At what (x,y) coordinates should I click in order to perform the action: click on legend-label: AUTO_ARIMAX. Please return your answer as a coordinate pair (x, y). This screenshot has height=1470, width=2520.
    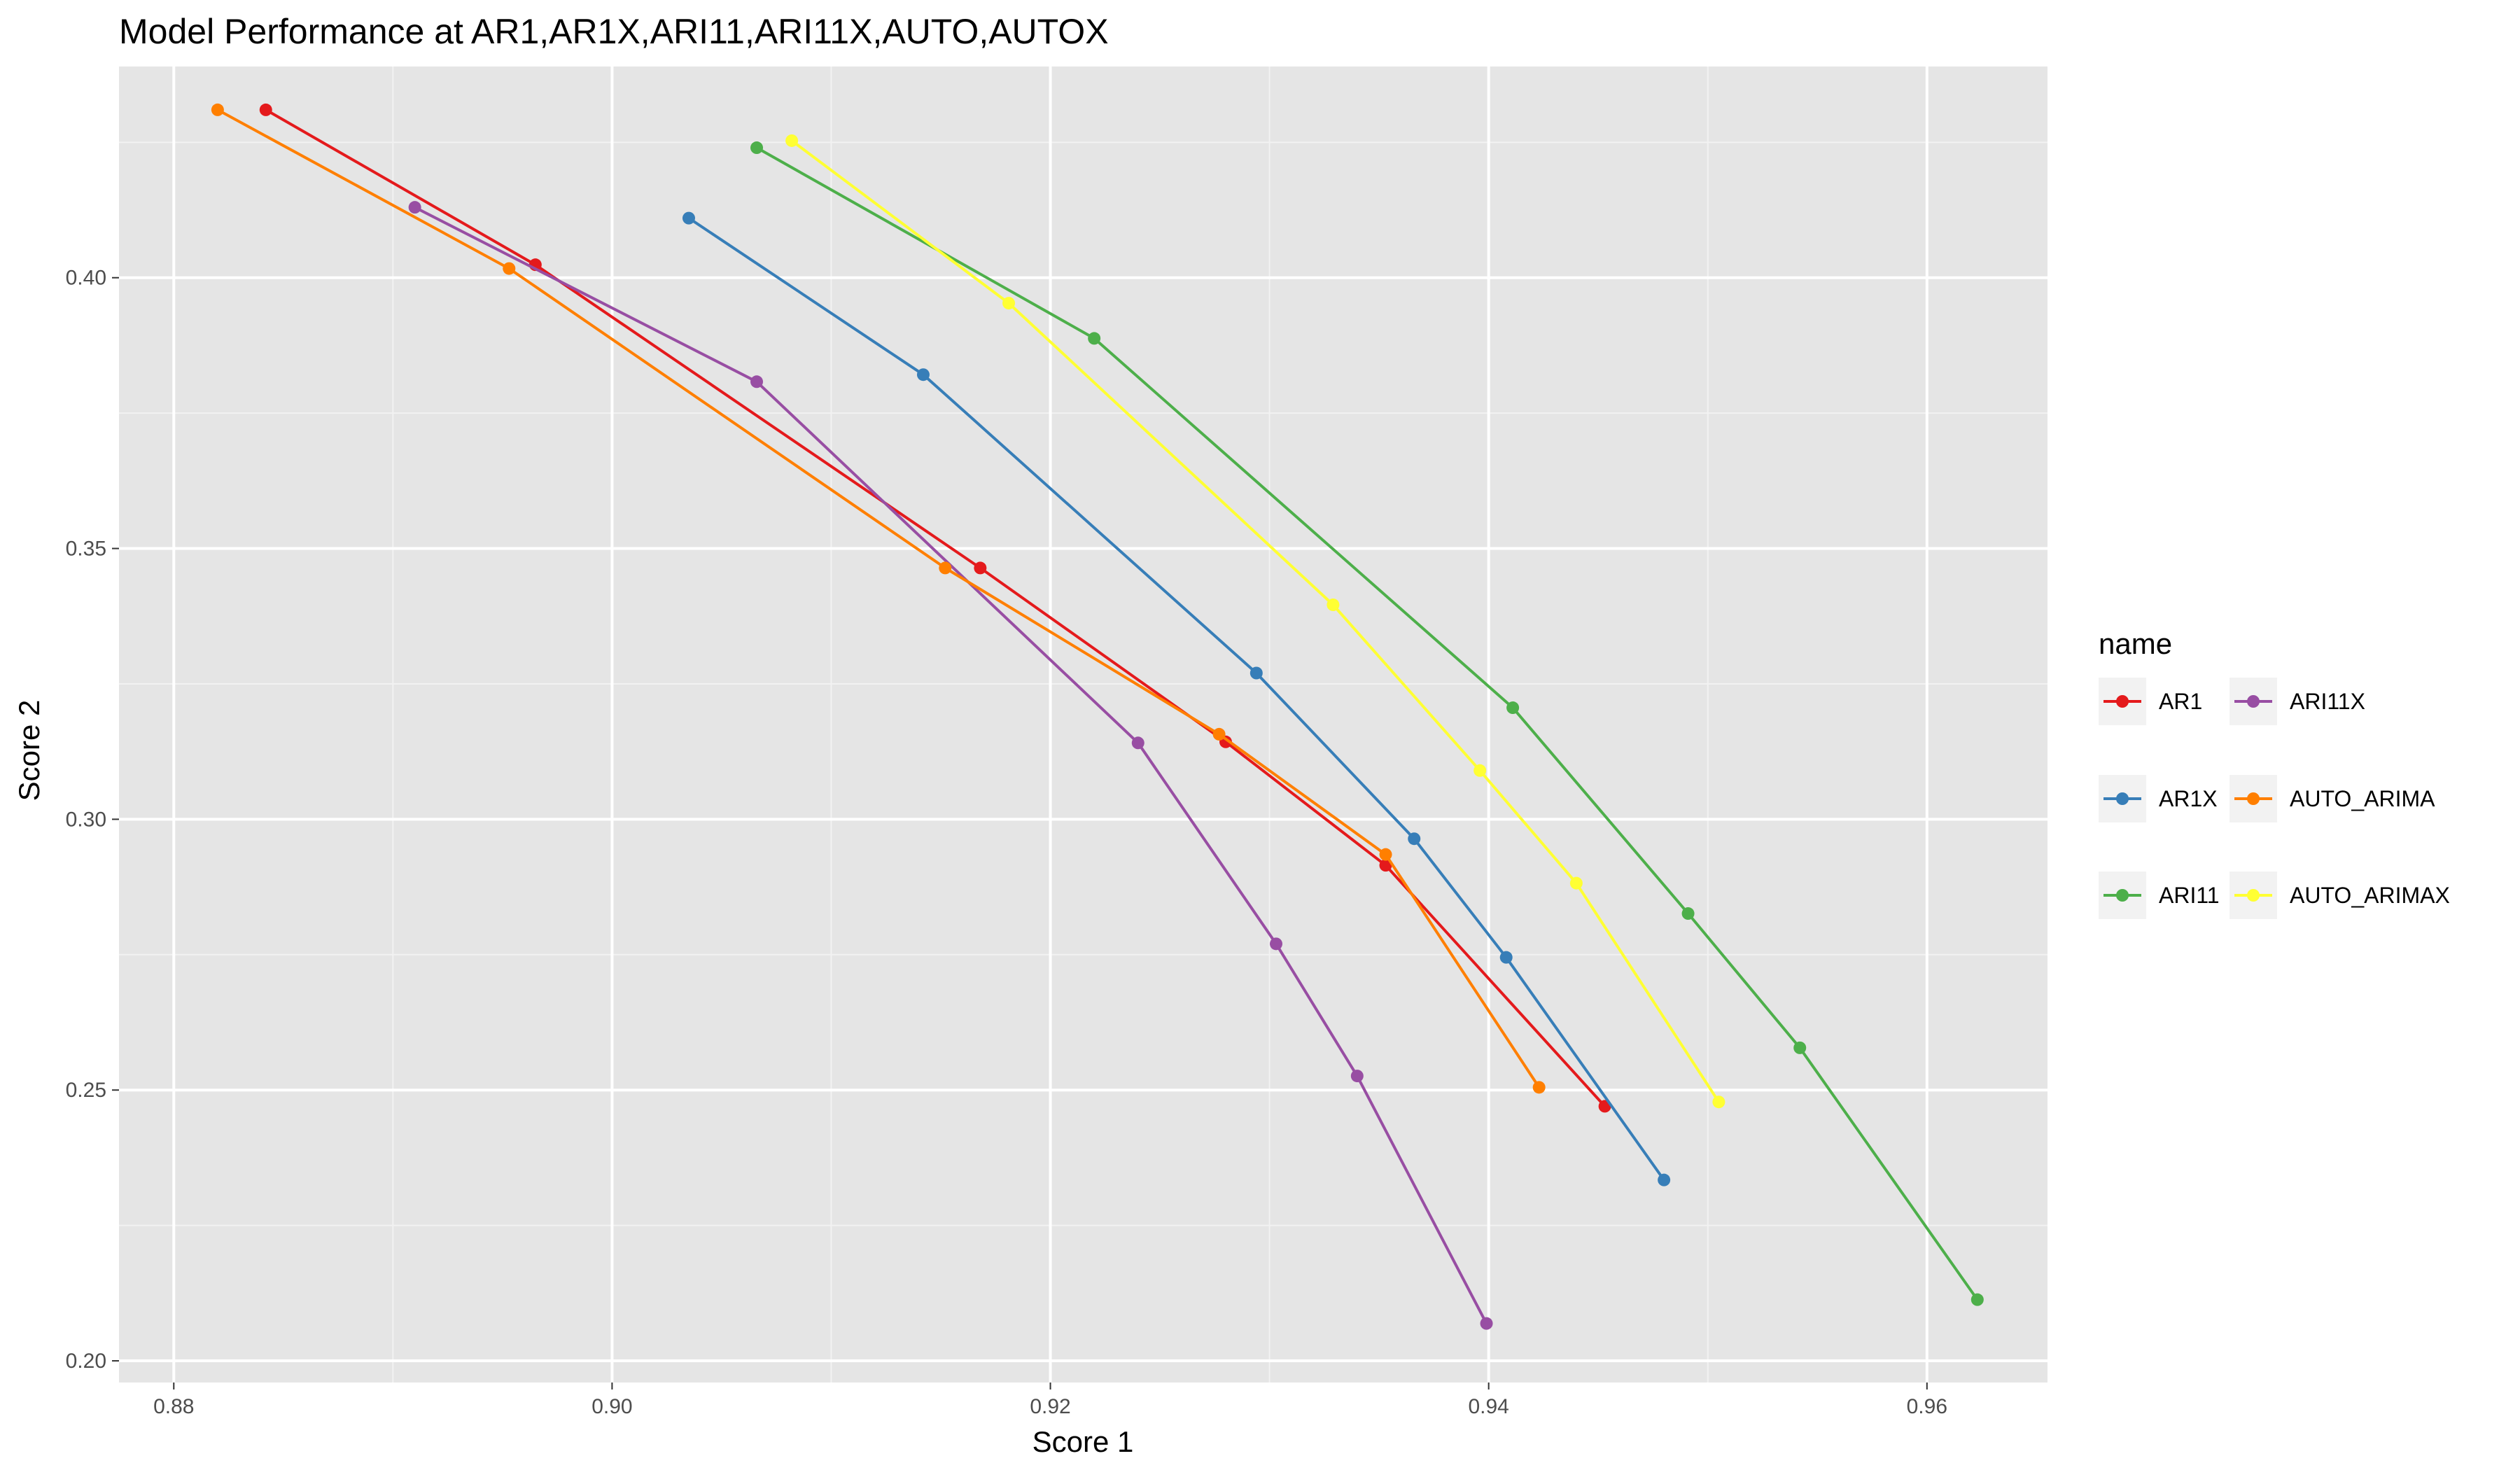
    Looking at the image, I should click on (2370, 895).